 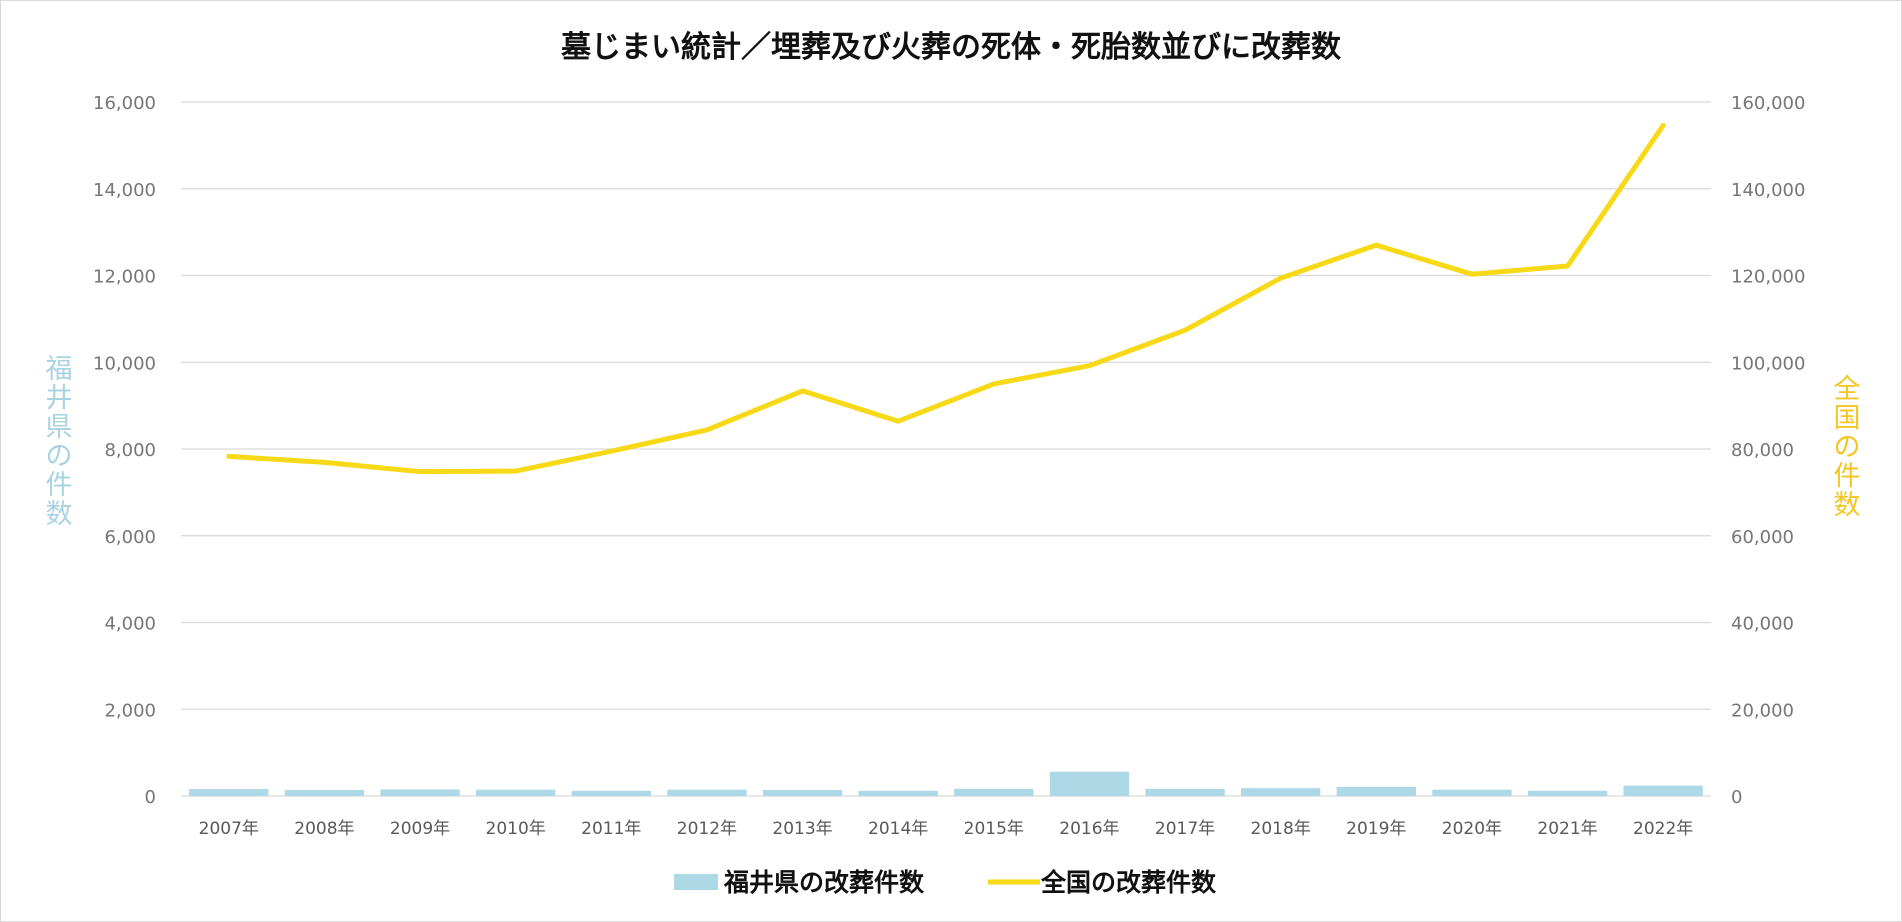 I want to click on right-tick-label: 60,000, so click(x=1762, y=537).